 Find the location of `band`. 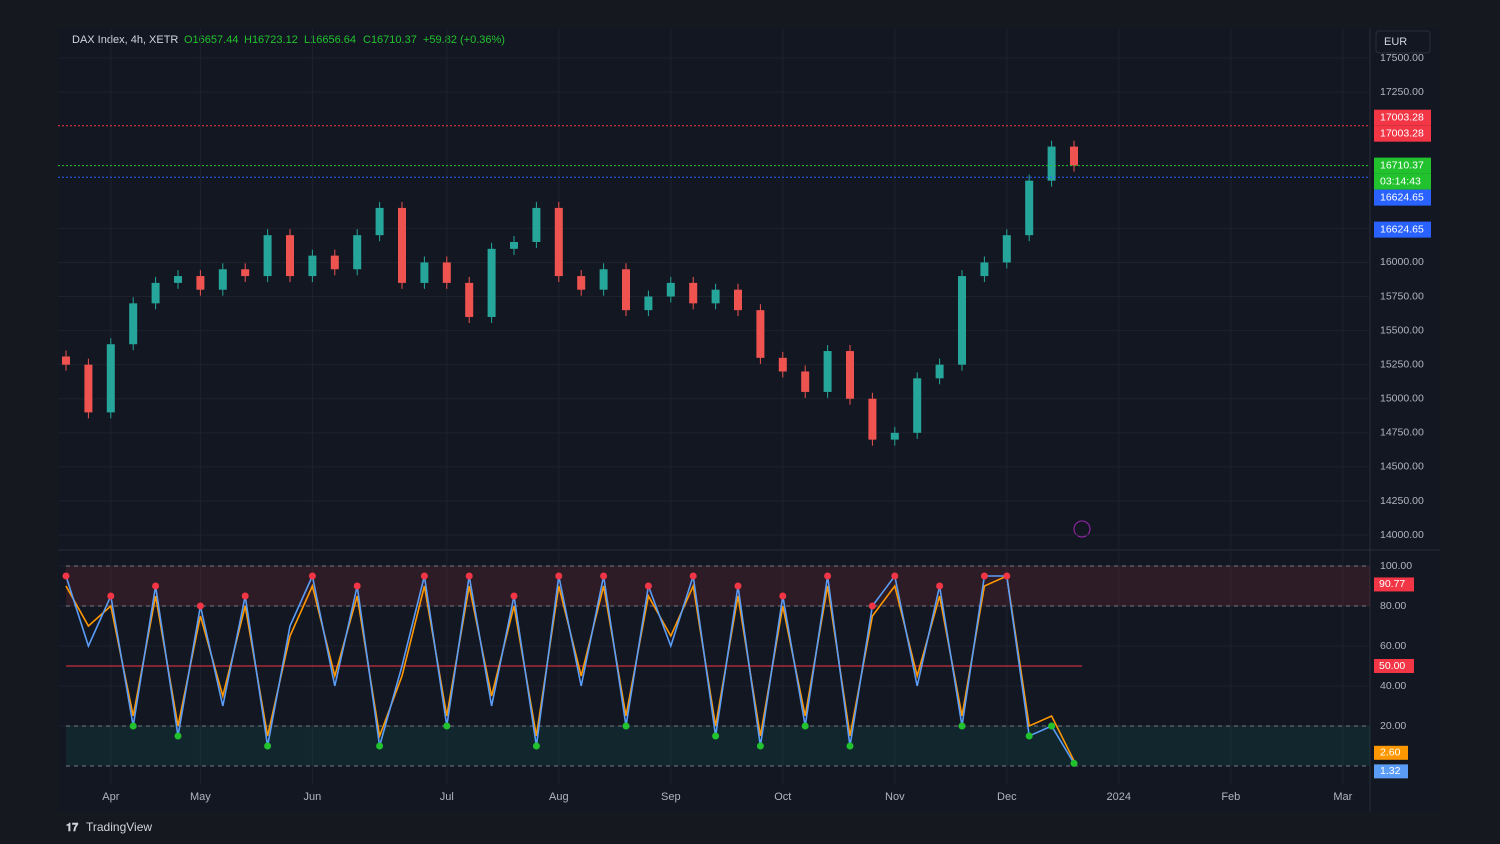

band is located at coordinates (718, 586).